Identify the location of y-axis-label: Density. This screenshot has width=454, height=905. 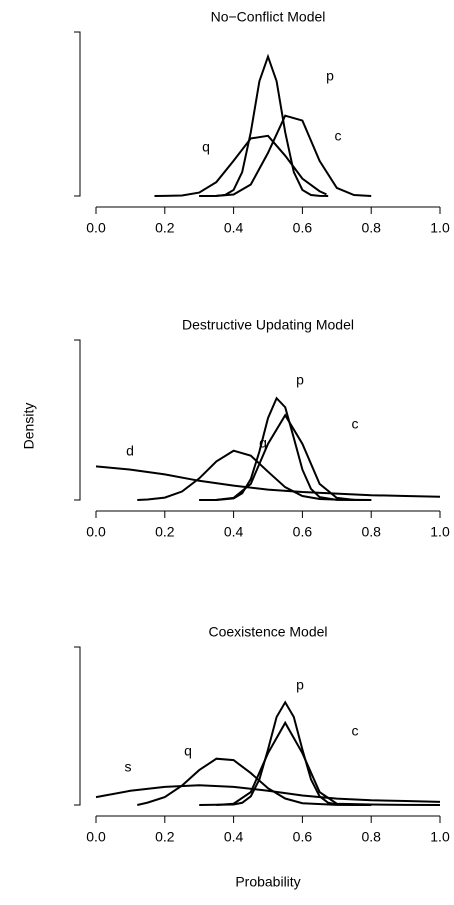
(29, 426).